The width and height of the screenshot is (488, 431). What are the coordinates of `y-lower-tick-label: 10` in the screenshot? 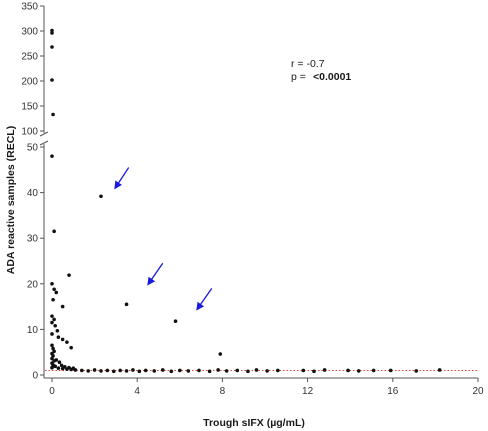 It's located at (33, 330).